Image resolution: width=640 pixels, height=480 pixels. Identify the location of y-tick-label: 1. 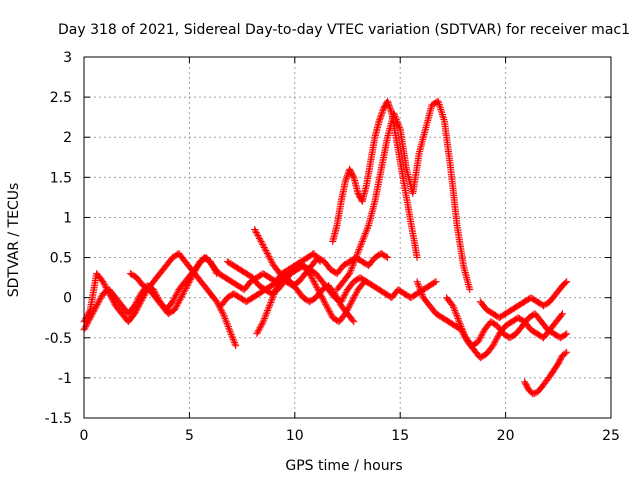
(67, 218).